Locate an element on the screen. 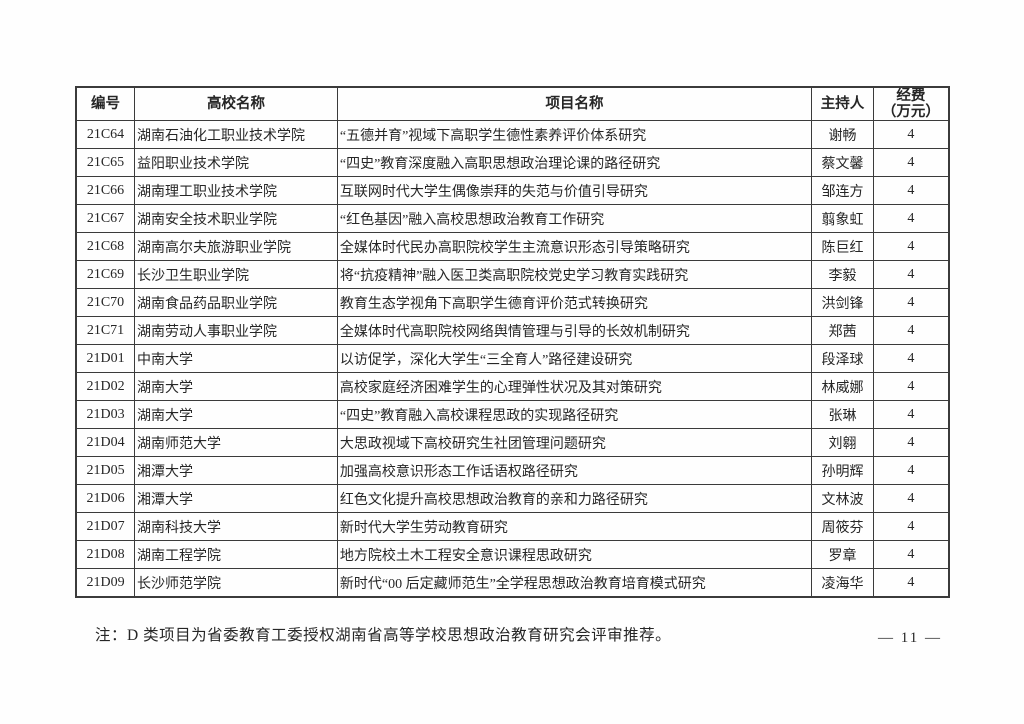 The height and width of the screenshot is (724, 1024). cell-project-id: 21C70 is located at coordinates (105, 302).